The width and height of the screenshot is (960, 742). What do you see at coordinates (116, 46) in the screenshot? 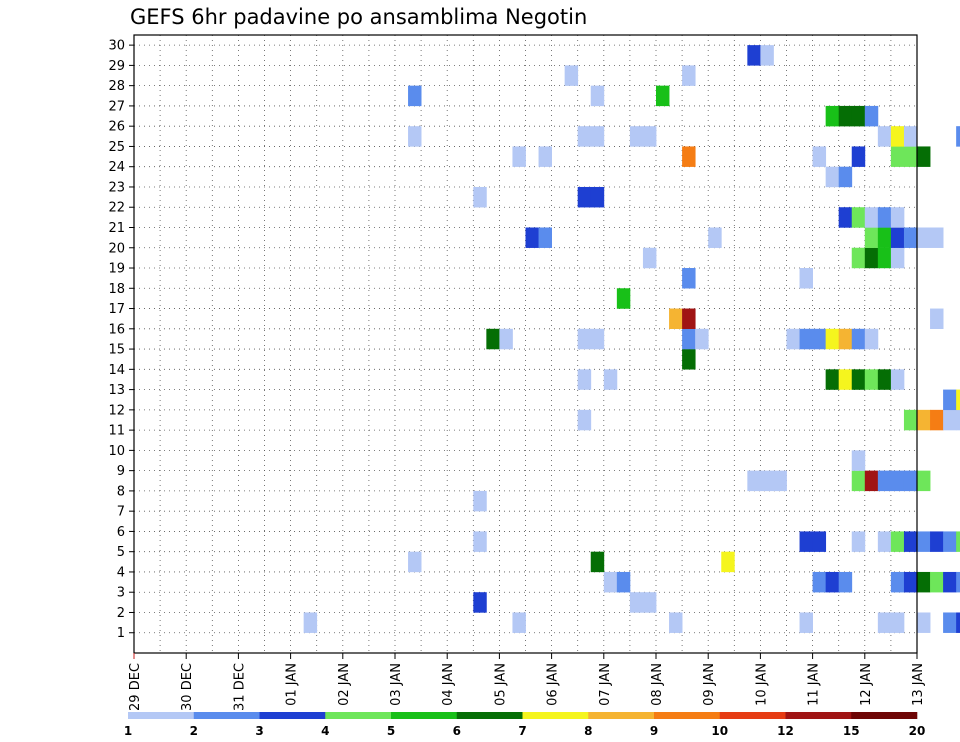
I see `y-tick-label: 30` at bounding box center [116, 46].